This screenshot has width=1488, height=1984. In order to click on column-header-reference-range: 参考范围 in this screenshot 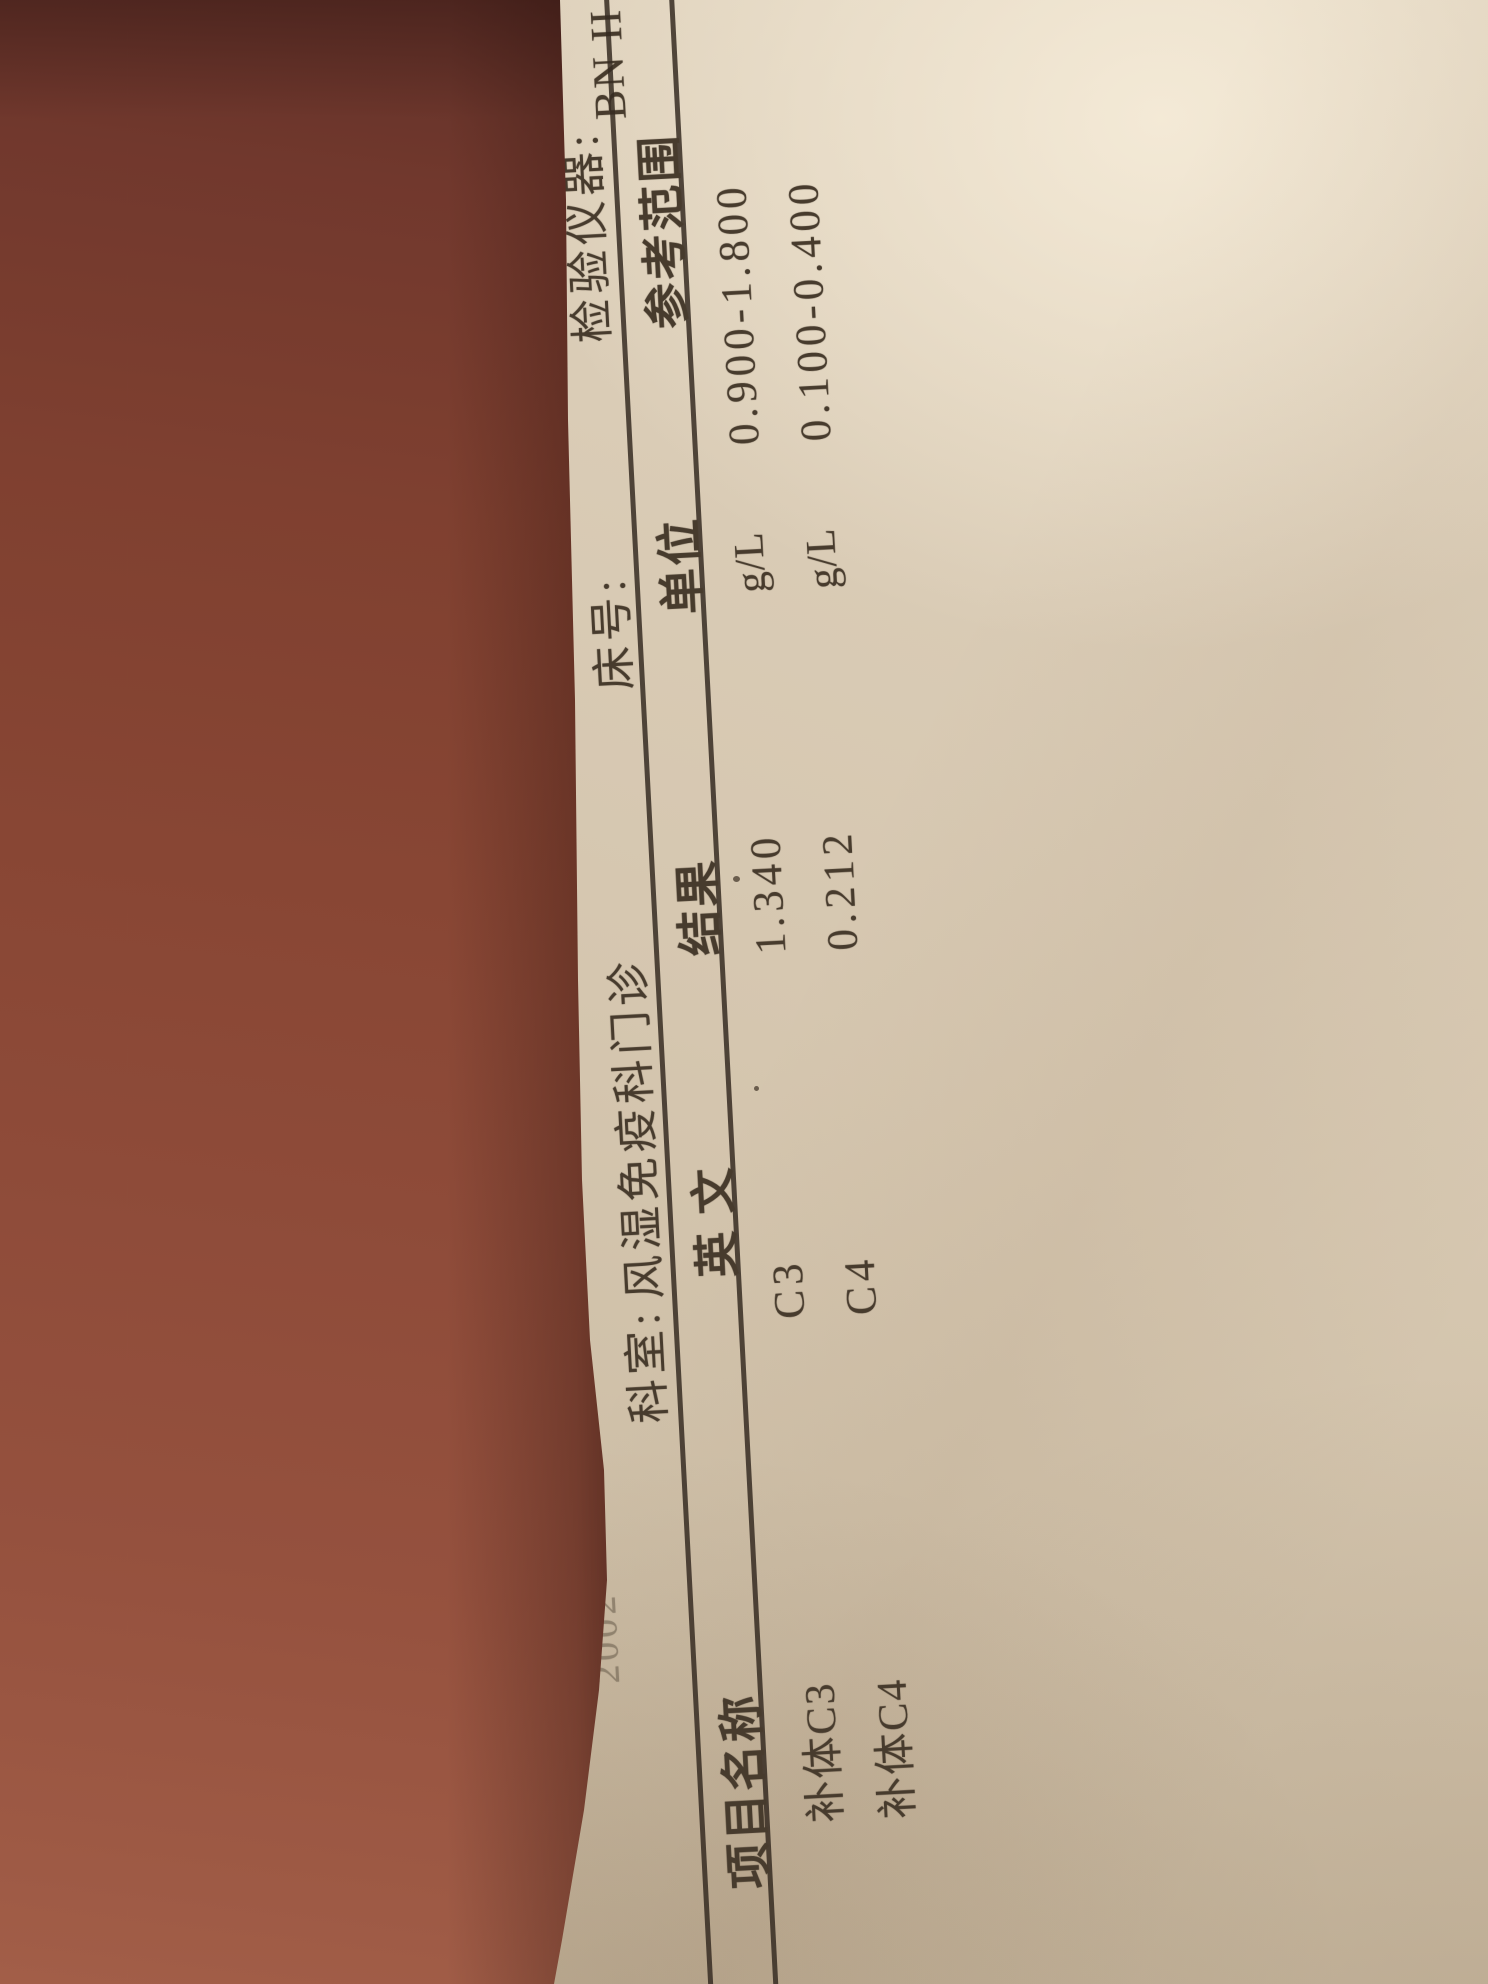, I will do `click(664, 231)`.